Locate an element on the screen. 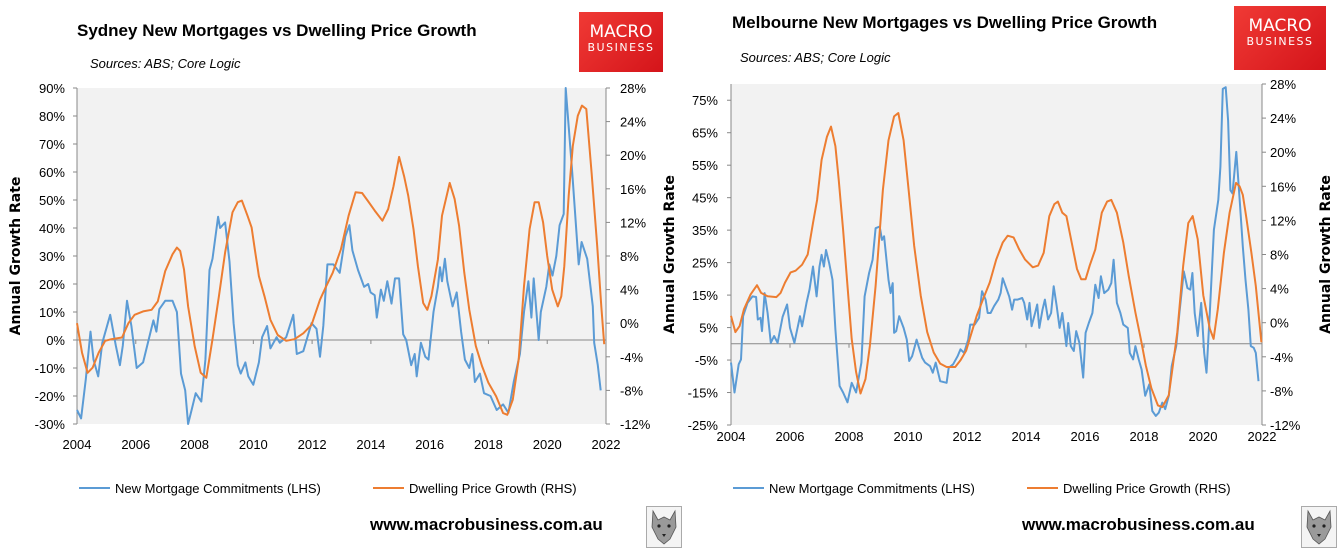  melbourne-x-tick-label: 2020 is located at coordinates (1203, 436).